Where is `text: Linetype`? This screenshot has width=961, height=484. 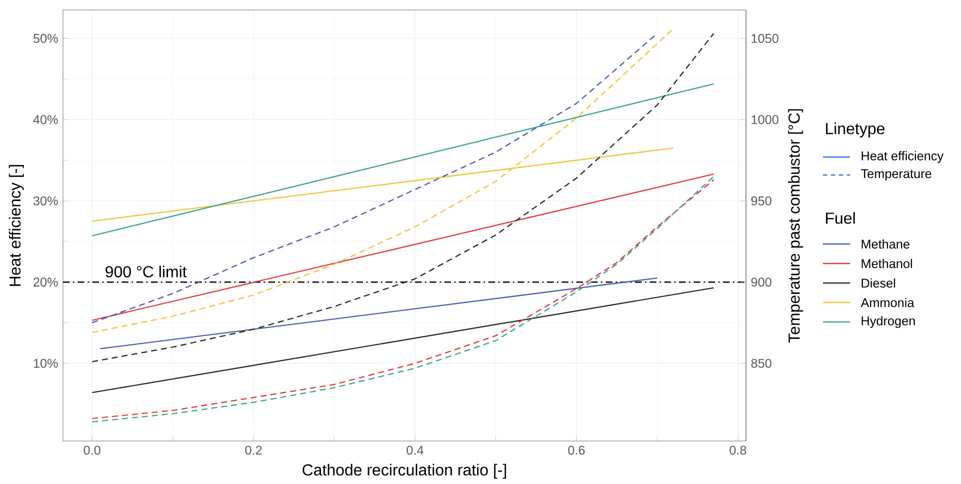 text: Linetype is located at coordinates (855, 130).